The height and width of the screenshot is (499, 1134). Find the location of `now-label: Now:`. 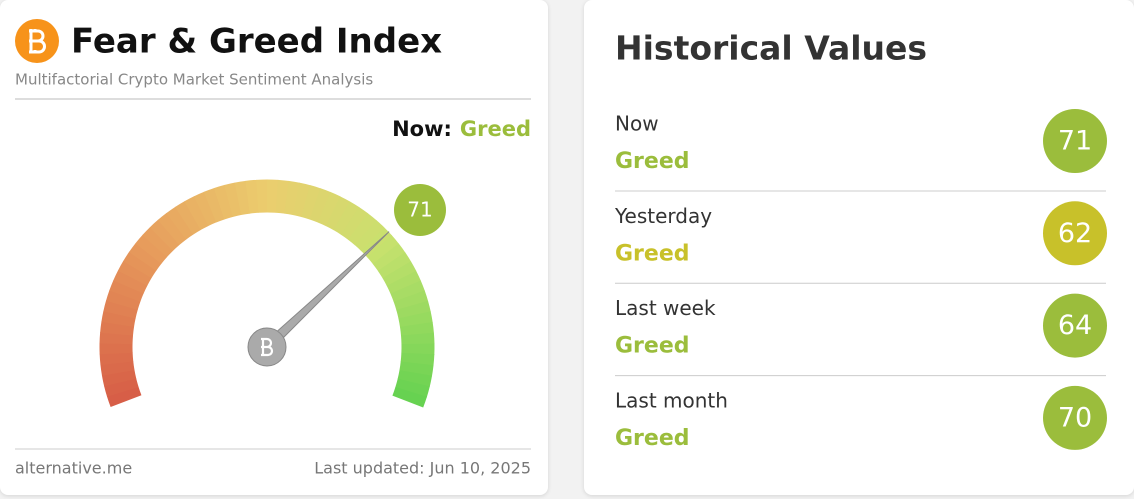

now-label: Now: is located at coordinates (422, 129).